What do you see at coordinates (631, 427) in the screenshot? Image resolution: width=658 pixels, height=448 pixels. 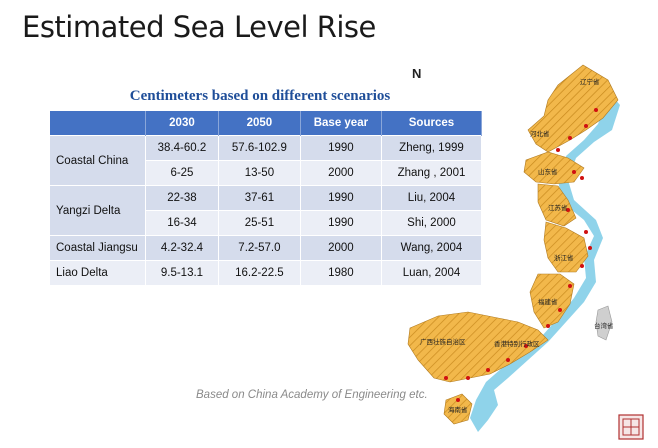 I see `seal-stamp-icon` at bounding box center [631, 427].